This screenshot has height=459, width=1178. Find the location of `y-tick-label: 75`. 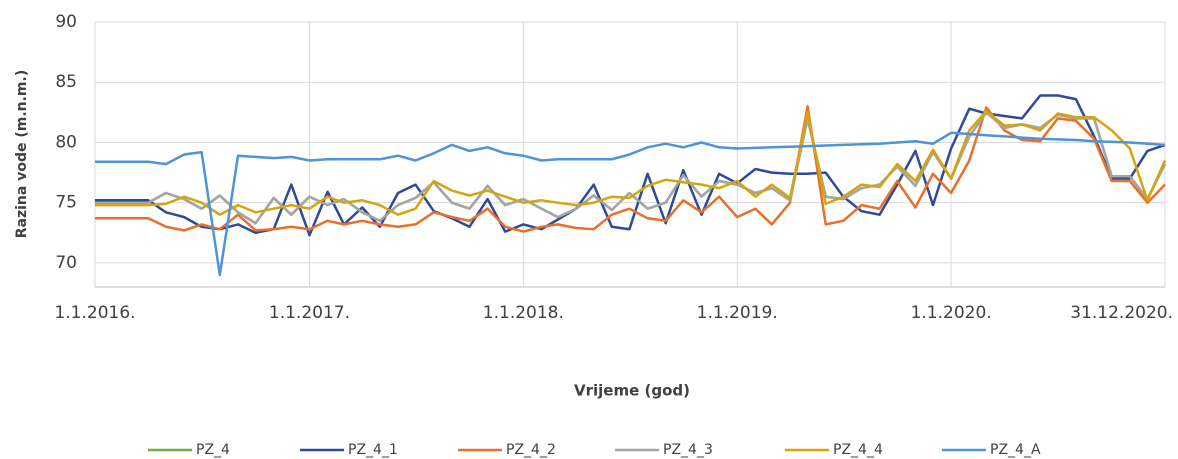

y-tick-label: 75 is located at coordinates (66, 203).